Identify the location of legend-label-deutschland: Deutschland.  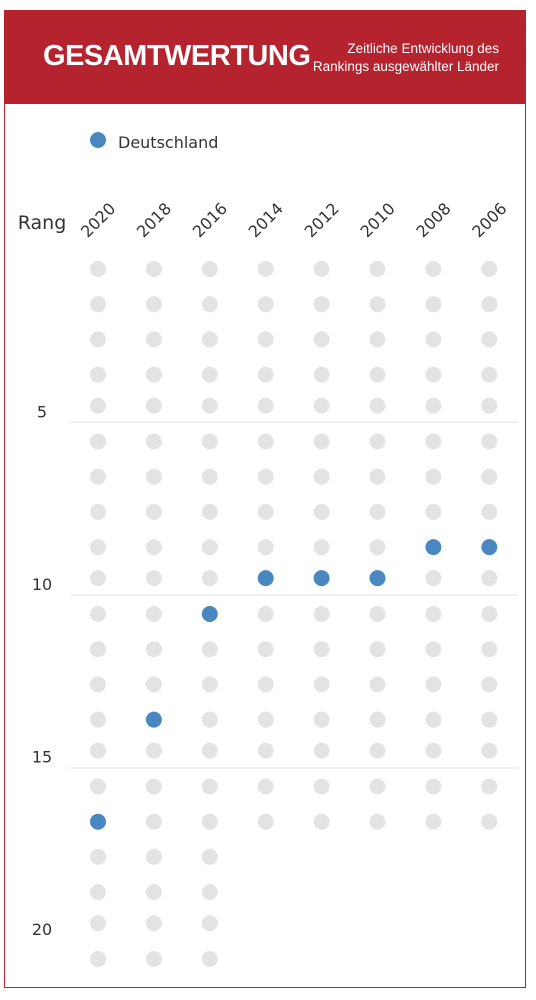
(168, 142).